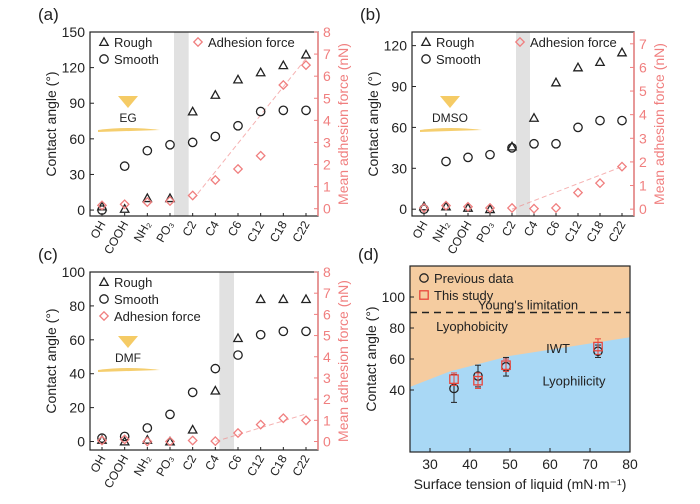  Describe the element at coordinates (327, 314) in the screenshot. I see `right-tick-label: 6` at that location.